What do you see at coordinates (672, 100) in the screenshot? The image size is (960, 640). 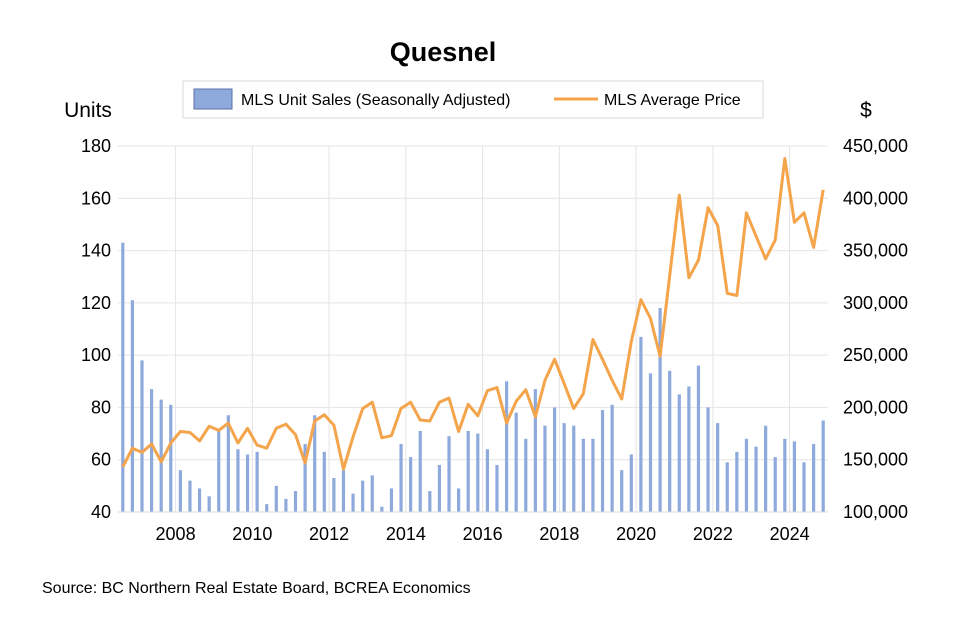 I see `legend-line-label: MLS Average Price` at bounding box center [672, 100].